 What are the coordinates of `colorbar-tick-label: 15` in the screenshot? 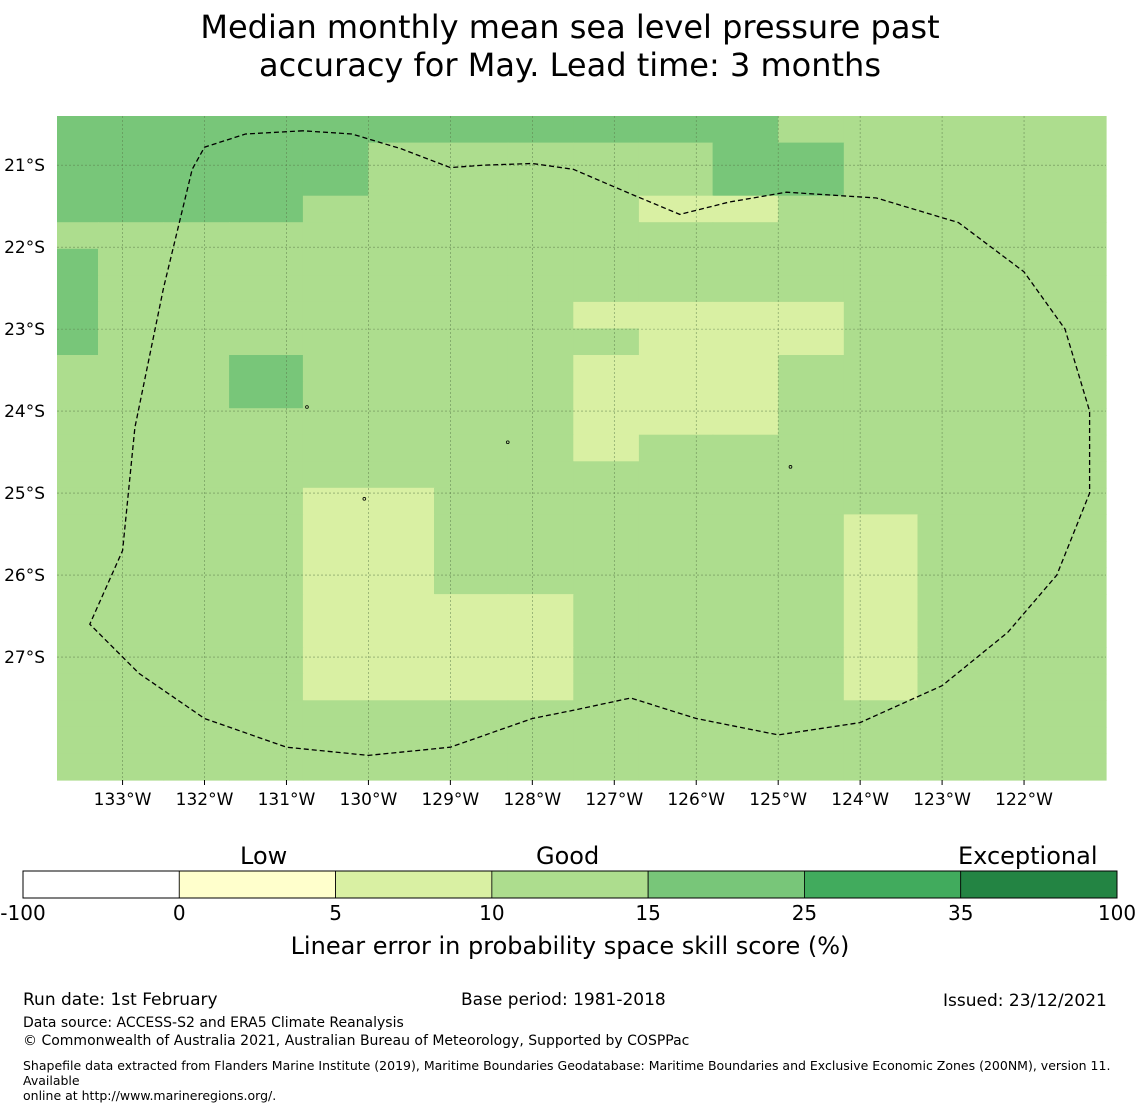 It's located at (648, 913).